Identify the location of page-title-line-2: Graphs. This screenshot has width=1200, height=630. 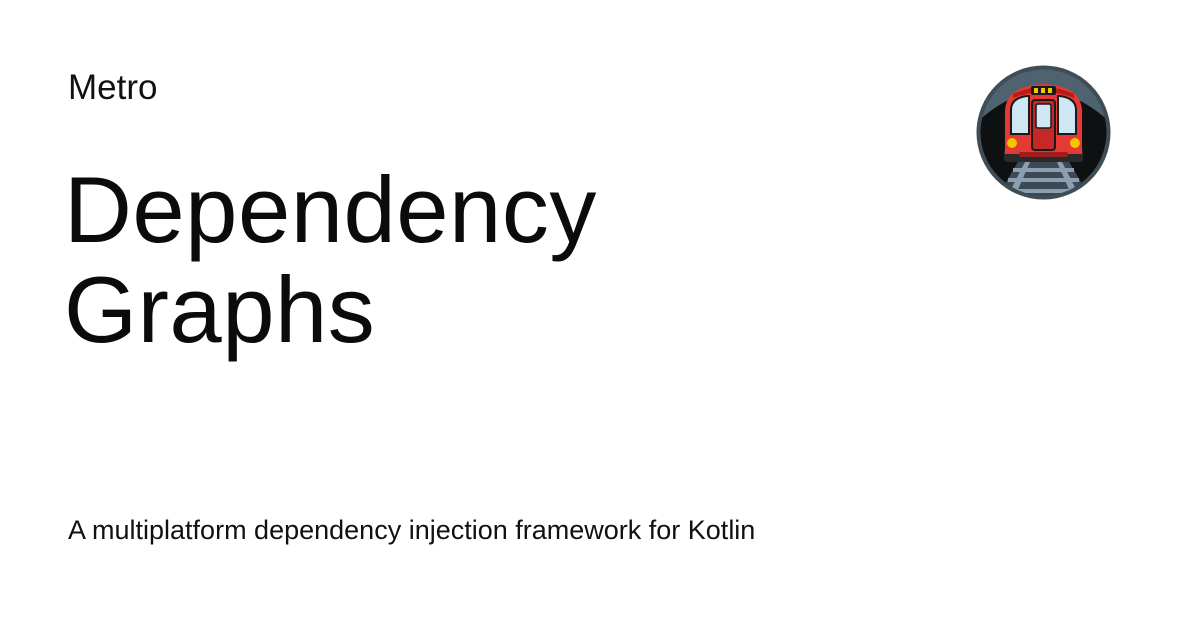
(220, 309).